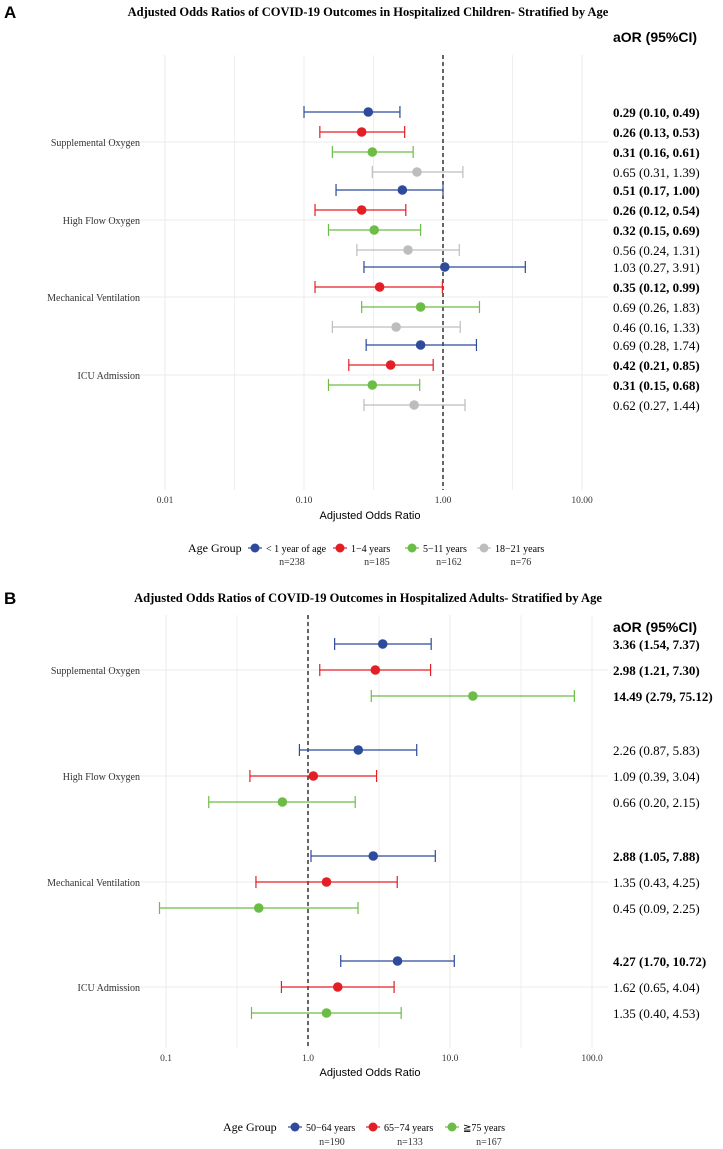  Describe the element at coordinates (656, 750) in the screenshot. I see `aor-value: 2.26 (0.87, 5.83)` at that location.